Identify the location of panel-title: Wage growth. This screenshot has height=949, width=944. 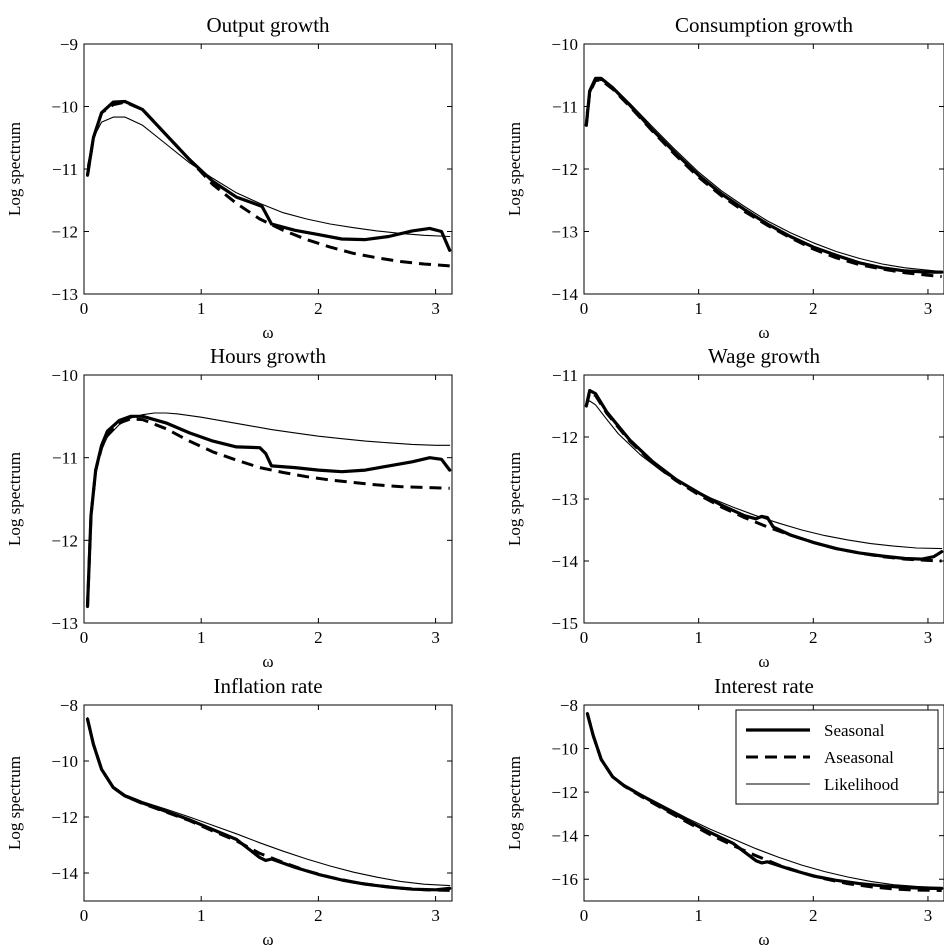
(764, 356).